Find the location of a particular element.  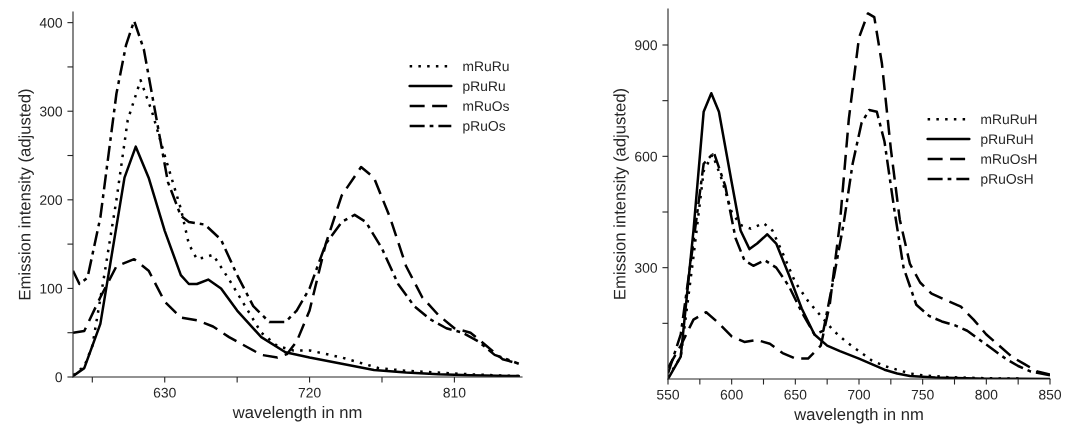

legend-label: mRuOsH is located at coordinates (1009, 159).